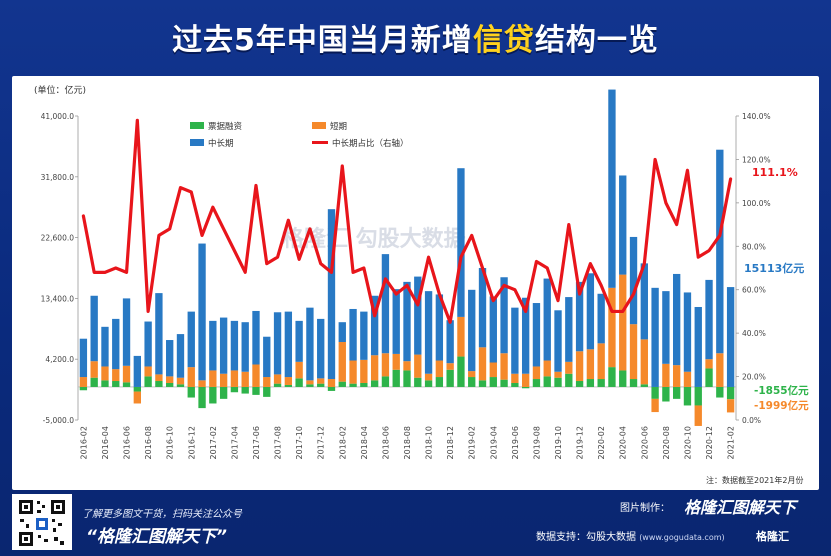 Image resolution: width=831 pixels, height=556 pixels. Describe the element at coordinates (170, 442) in the screenshot. I see `x-tick-label: 2016-10` at that location.